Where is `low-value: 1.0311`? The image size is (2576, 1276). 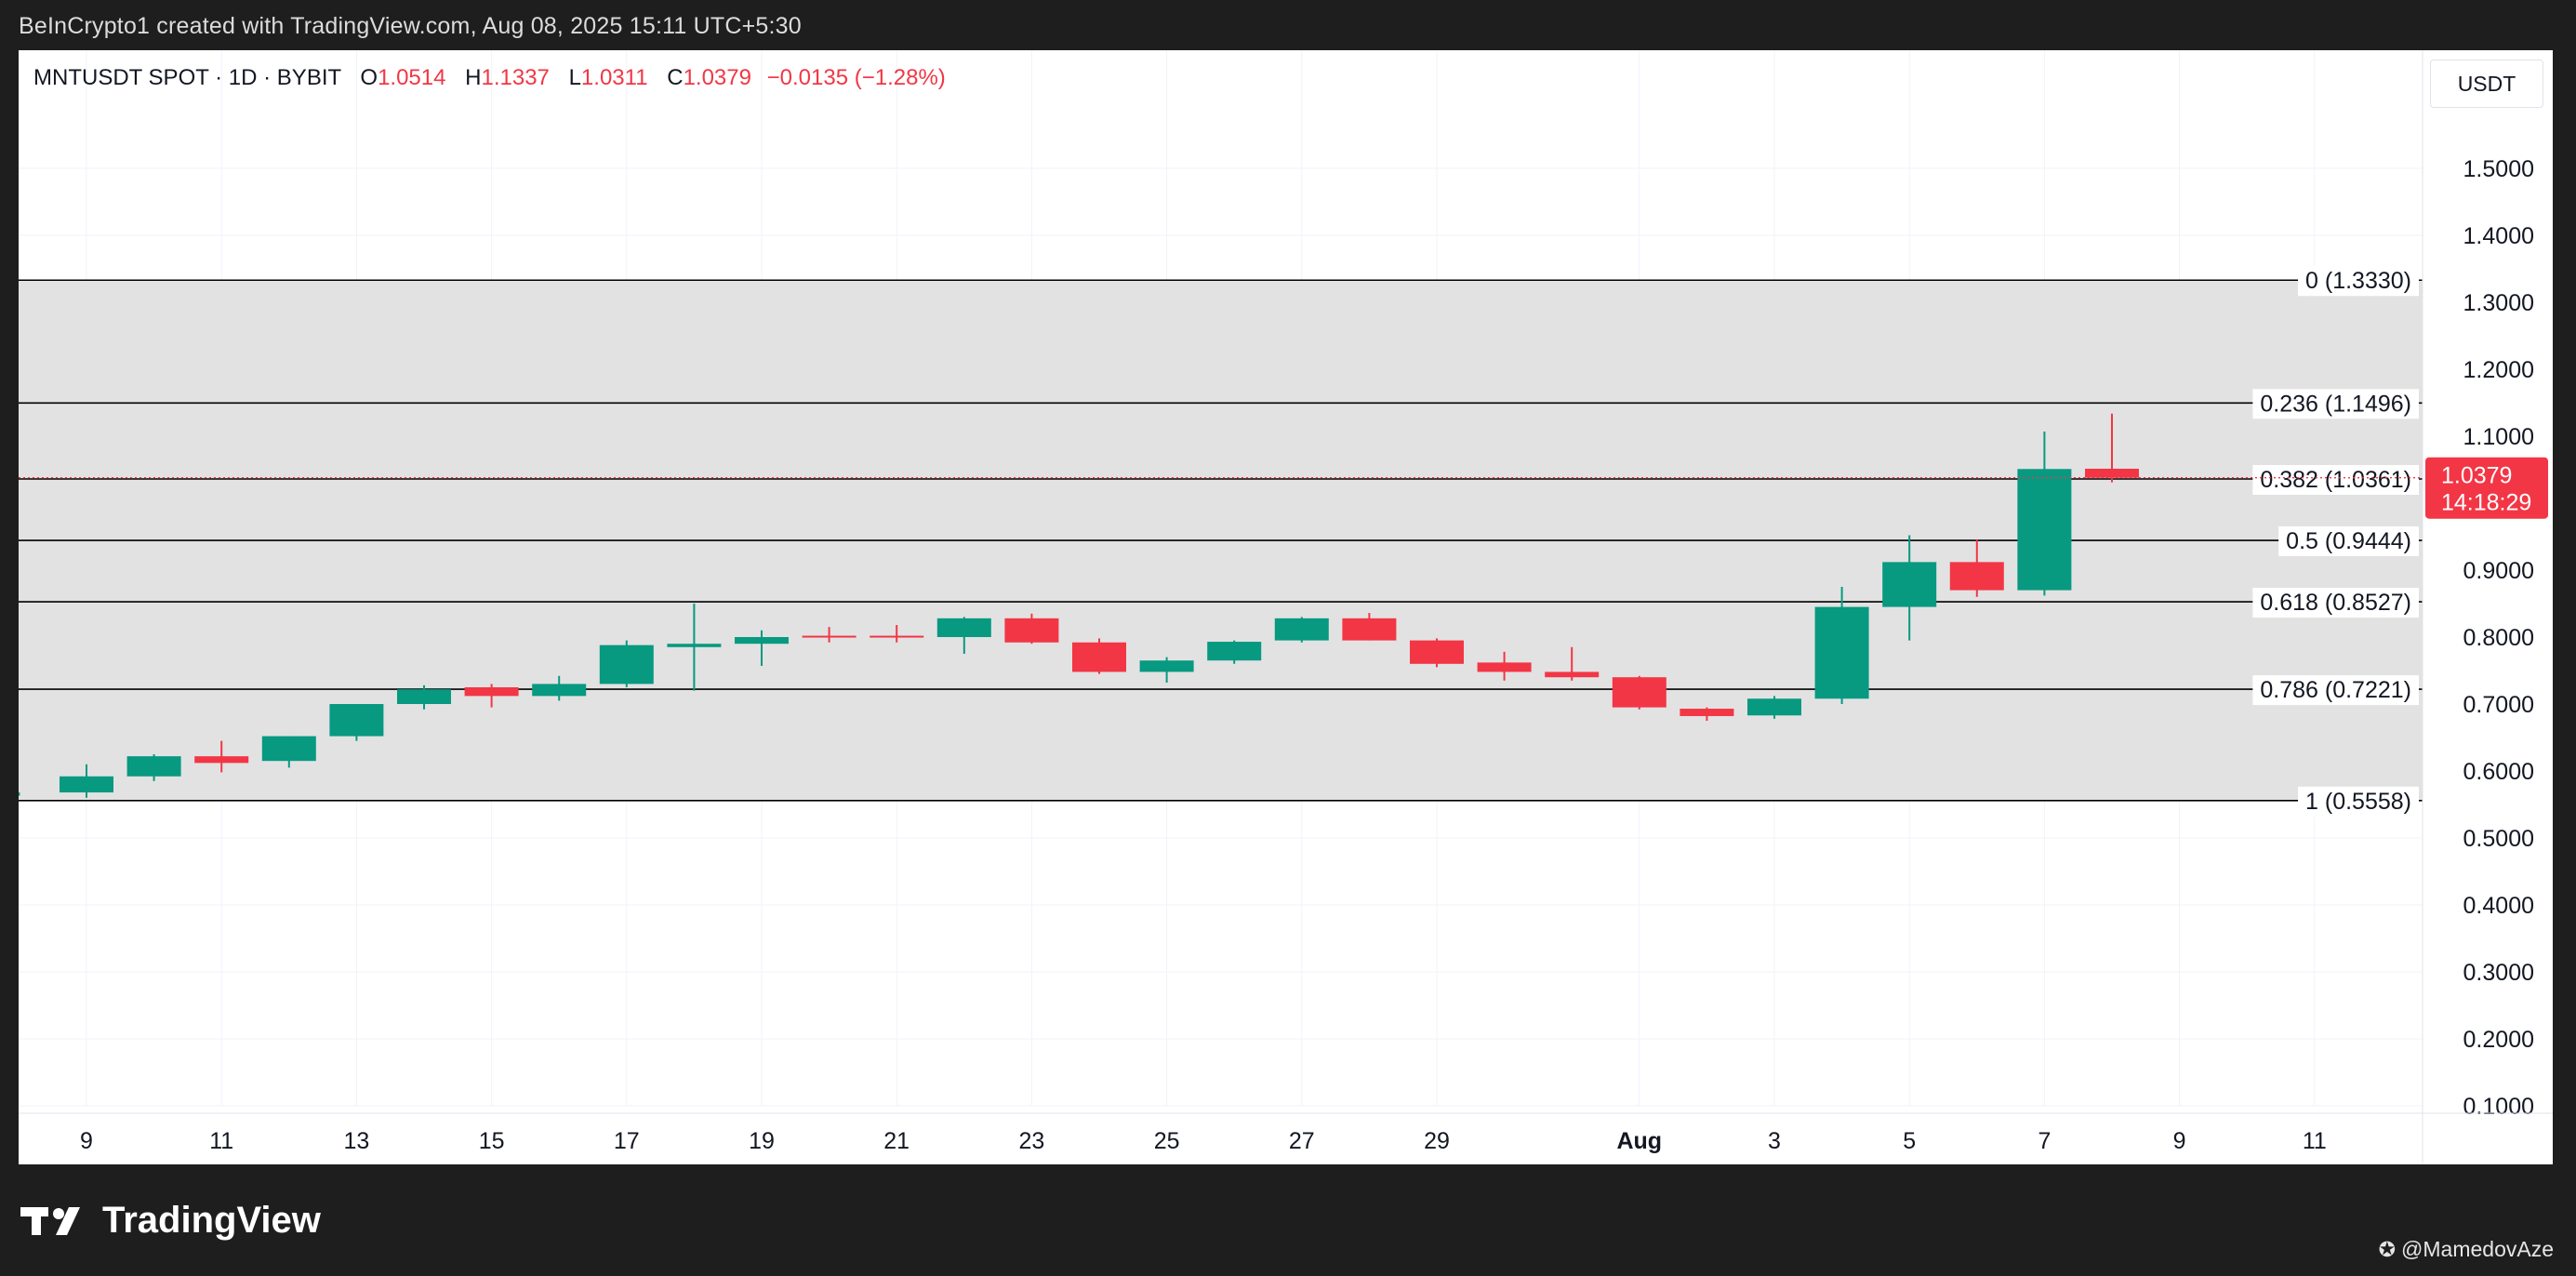
low-value: 1.0311 is located at coordinates (614, 77).